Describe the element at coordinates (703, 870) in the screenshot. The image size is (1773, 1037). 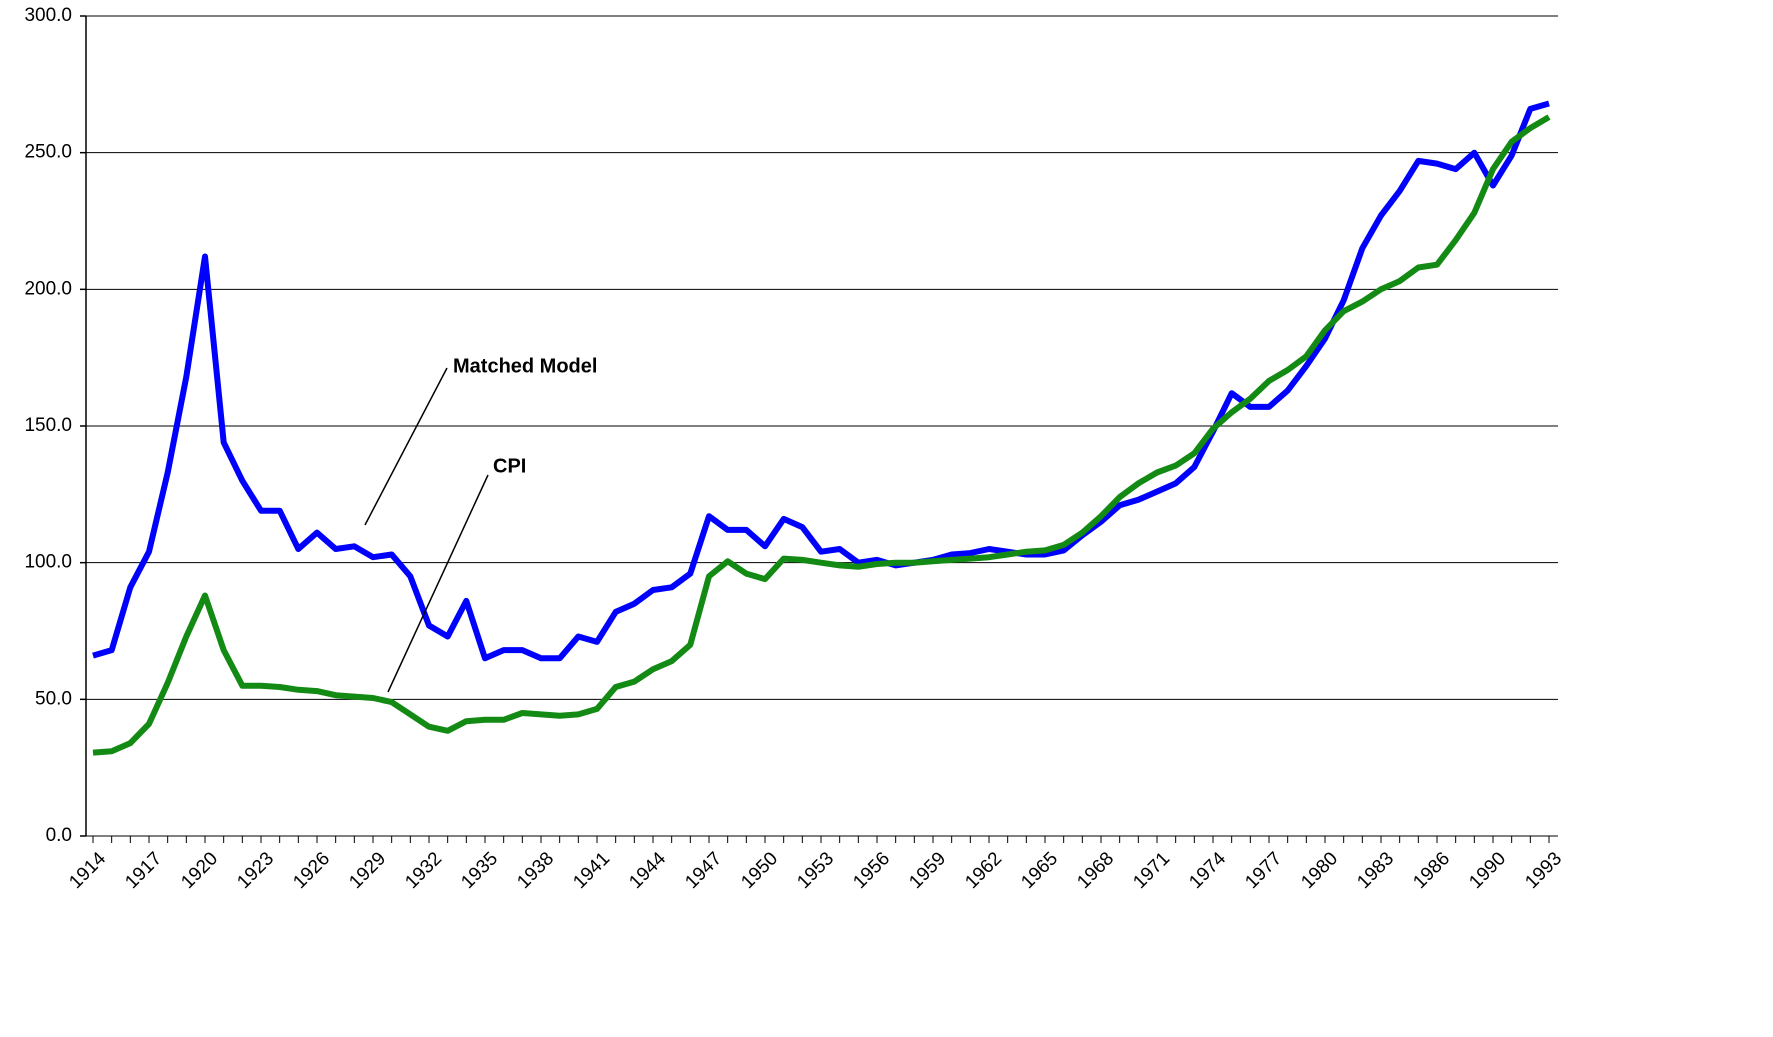
I see `x-tick-label: 1947` at that location.